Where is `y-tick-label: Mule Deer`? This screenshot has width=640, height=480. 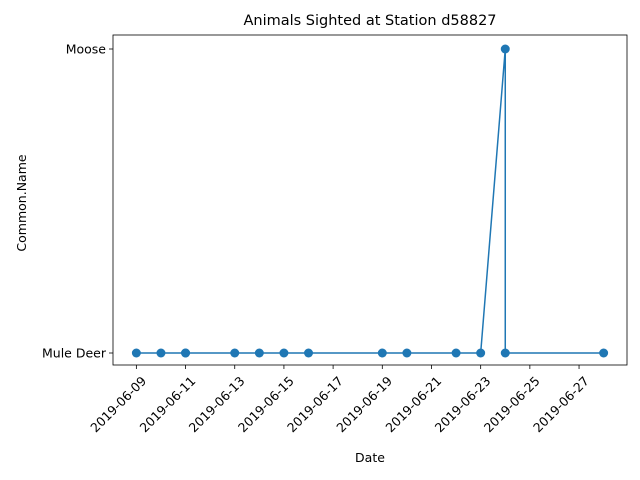 y-tick-label: Mule Deer is located at coordinates (74, 353).